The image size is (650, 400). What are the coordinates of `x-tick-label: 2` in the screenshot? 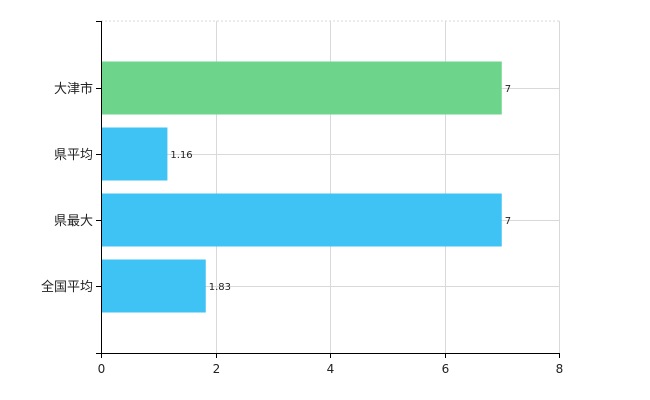 It's located at (217, 369).